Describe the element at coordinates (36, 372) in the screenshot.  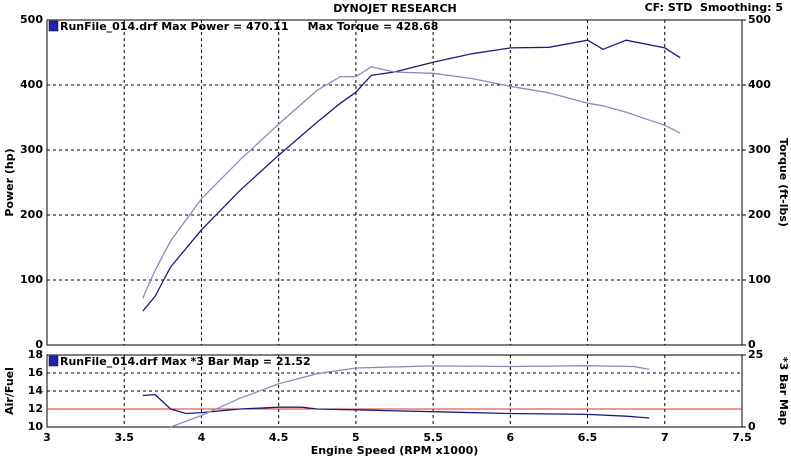
I see `y-tick-label: 16` at that location.